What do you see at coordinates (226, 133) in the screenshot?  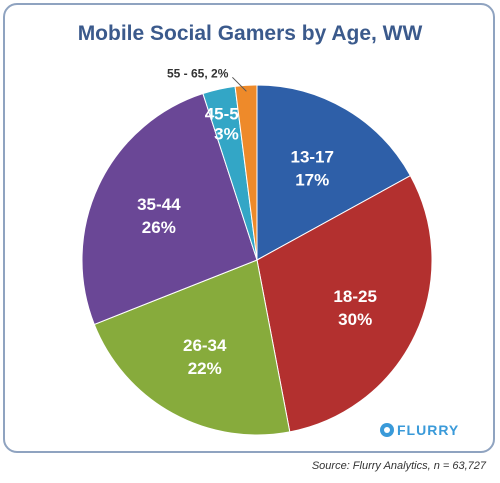 I see `slice-value-label: 3%` at bounding box center [226, 133].